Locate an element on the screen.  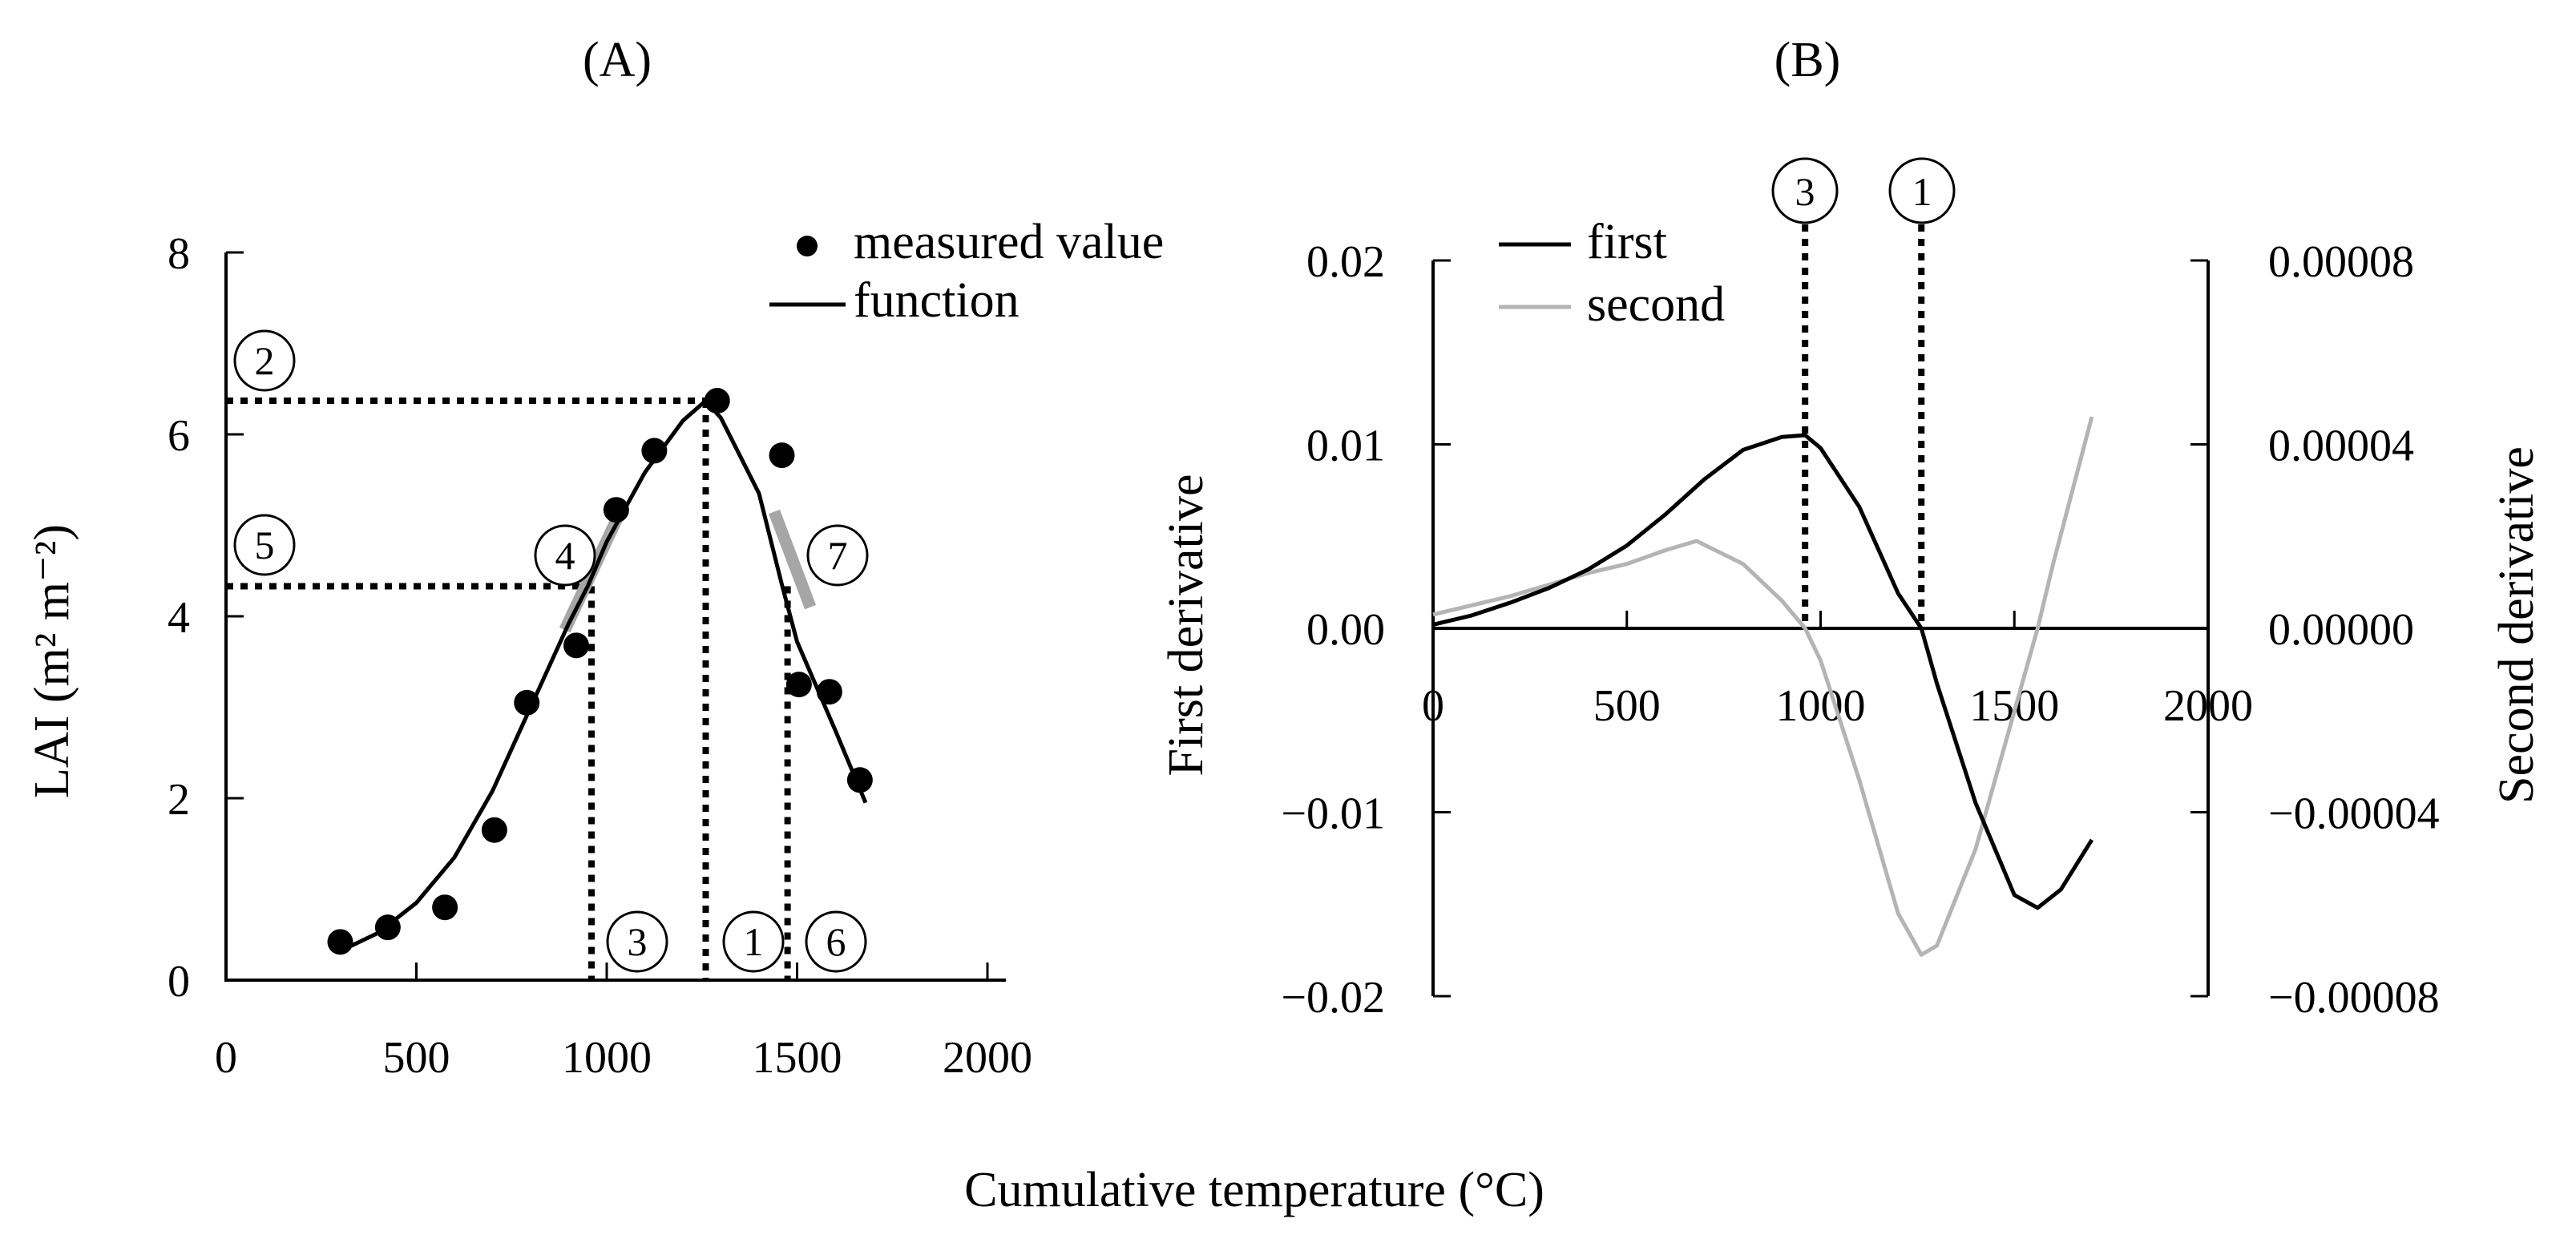
panel-a-measured-points is located at coordinates (600, 671).